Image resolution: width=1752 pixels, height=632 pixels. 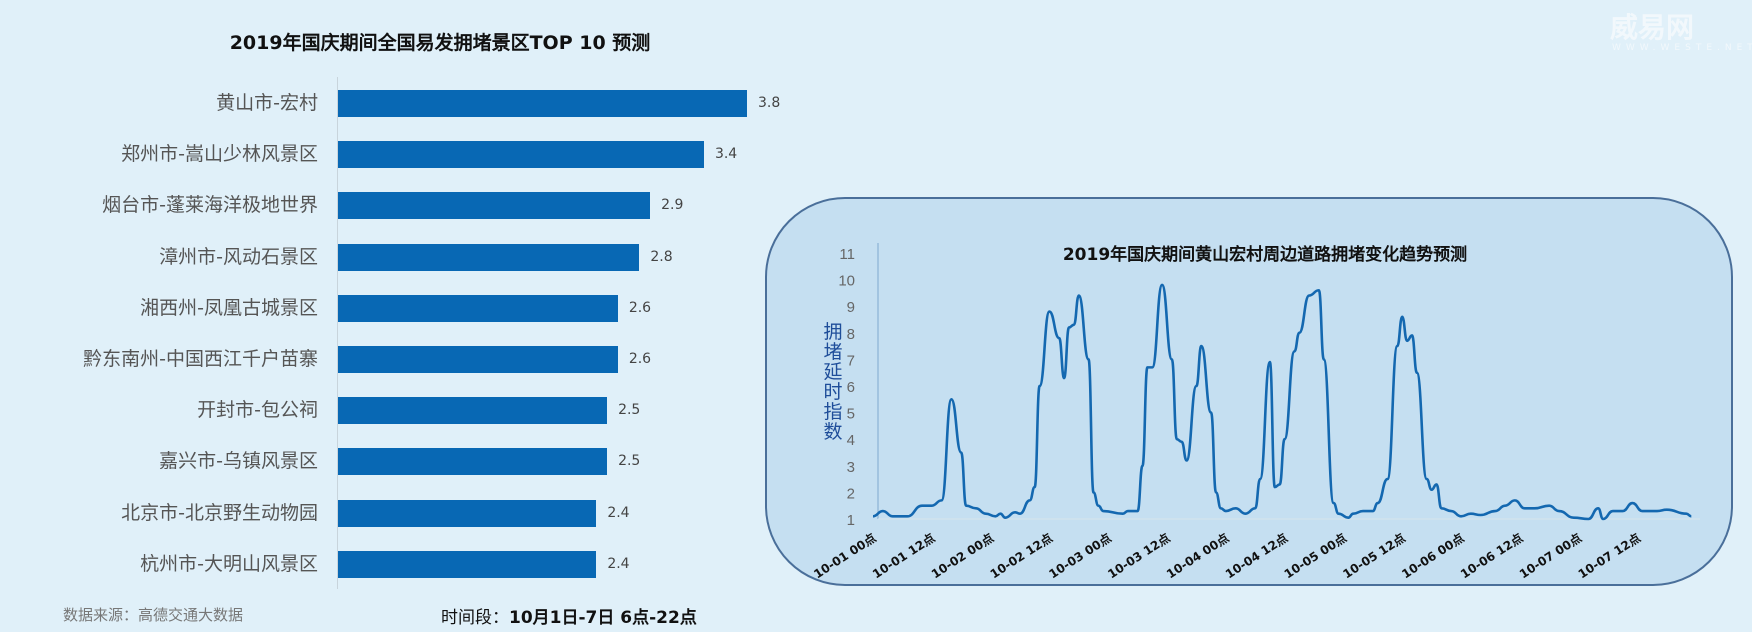 I want to click on y-tick-label: 9, so click(x=851, y=307).